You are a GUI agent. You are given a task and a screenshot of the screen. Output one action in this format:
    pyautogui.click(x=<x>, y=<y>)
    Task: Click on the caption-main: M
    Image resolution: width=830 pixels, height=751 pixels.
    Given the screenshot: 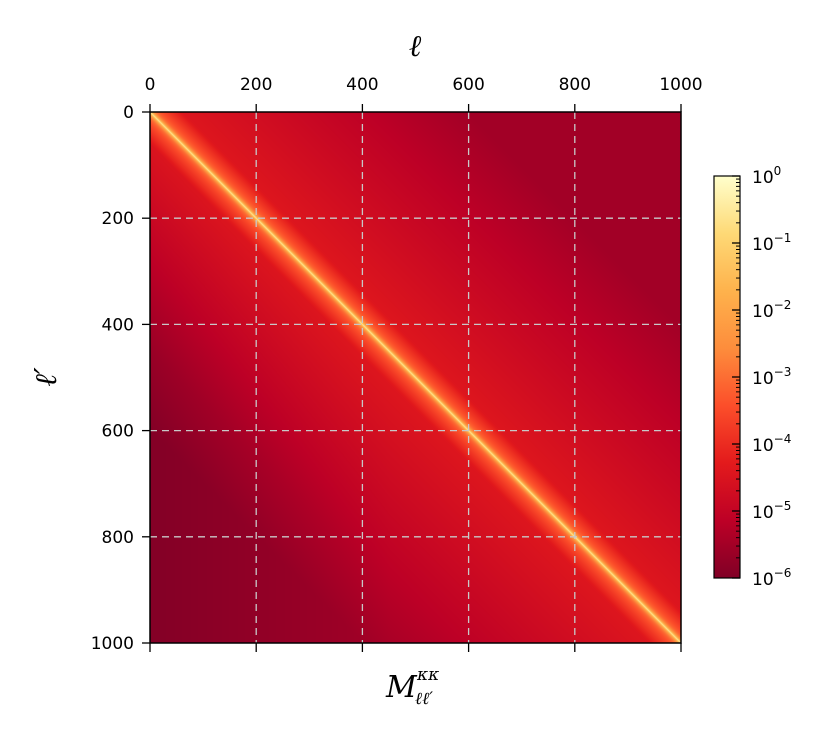 What is the action you would take?
    pyautogui.click(x=401, y=687)
    